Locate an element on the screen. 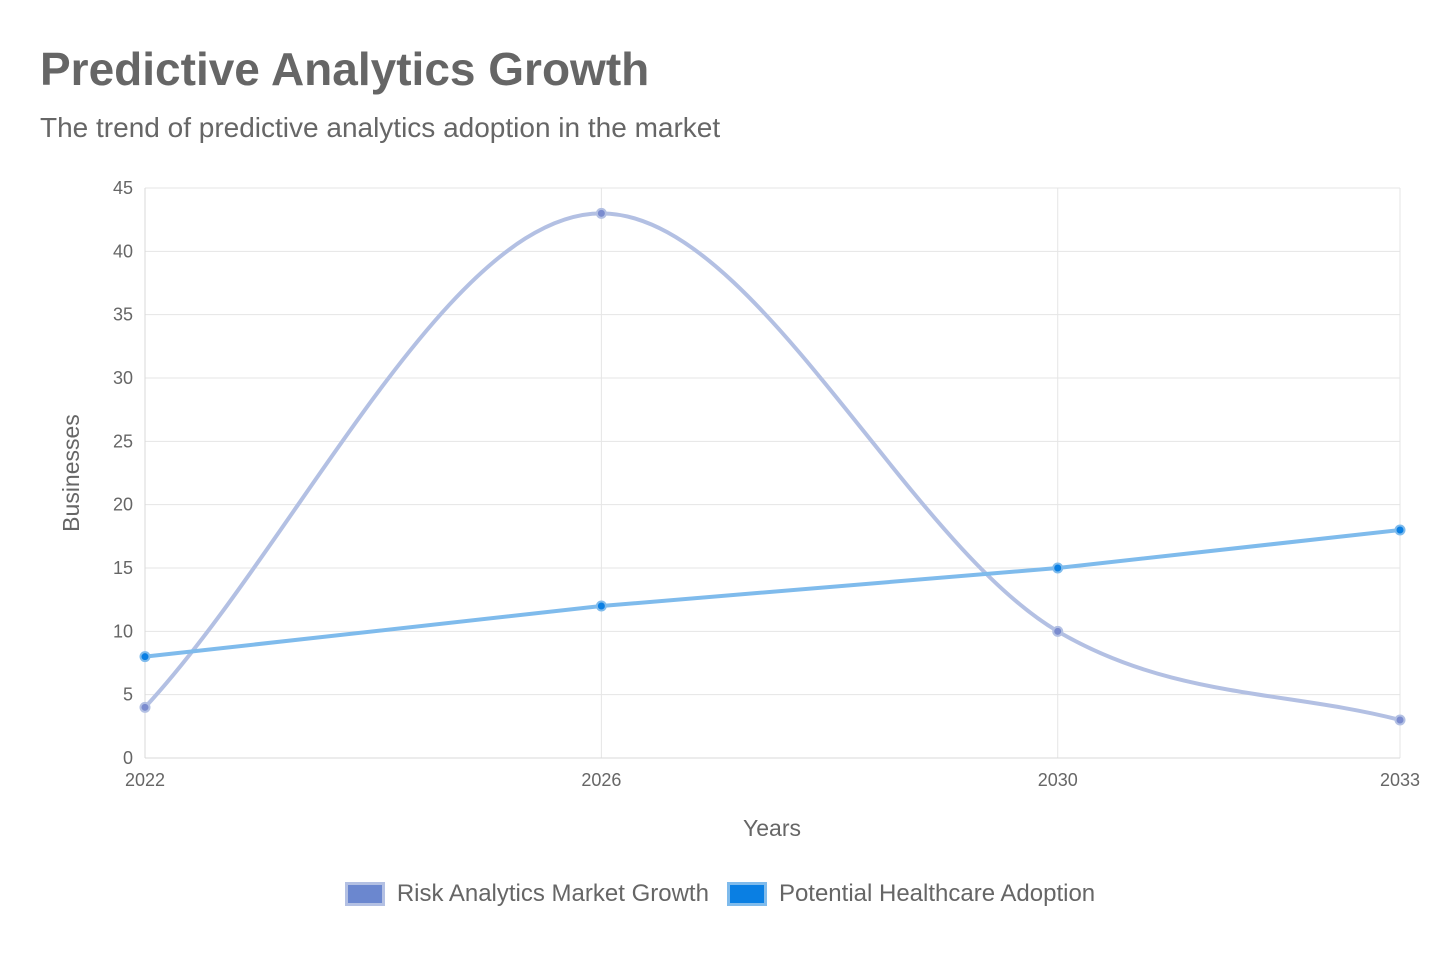  y-tick-label: 40 is located at coordinates (123, 251).